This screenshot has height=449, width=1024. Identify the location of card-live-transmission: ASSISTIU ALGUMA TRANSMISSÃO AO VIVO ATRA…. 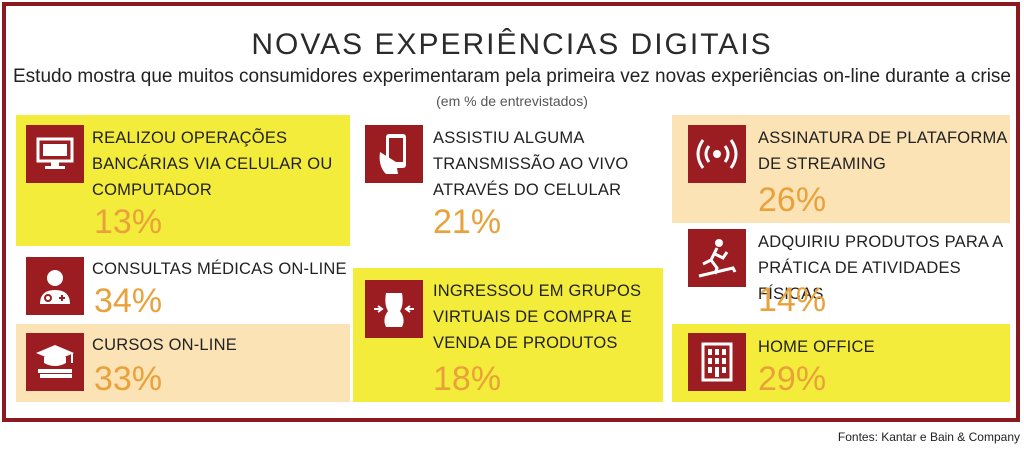
(508, 185).